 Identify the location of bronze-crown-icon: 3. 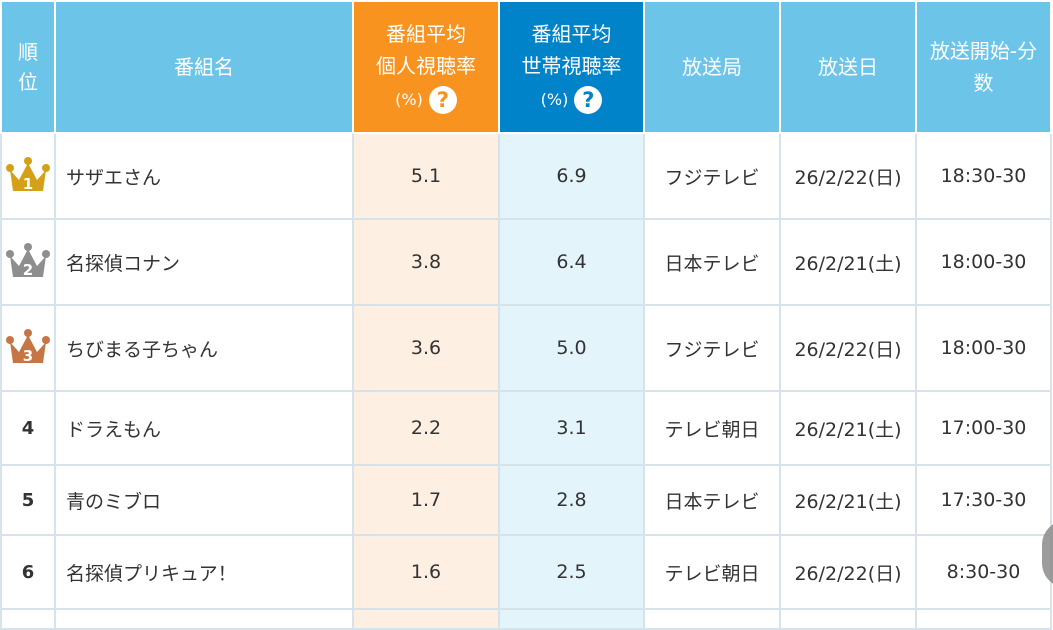
(28, 348).